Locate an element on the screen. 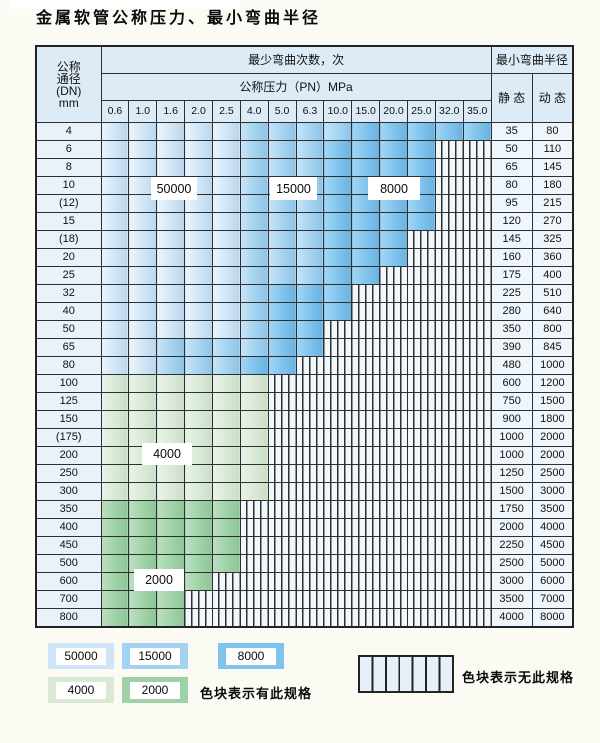 This screenshot has height=743, width=600. static-value: 480 is located at coordinates (511, 365).